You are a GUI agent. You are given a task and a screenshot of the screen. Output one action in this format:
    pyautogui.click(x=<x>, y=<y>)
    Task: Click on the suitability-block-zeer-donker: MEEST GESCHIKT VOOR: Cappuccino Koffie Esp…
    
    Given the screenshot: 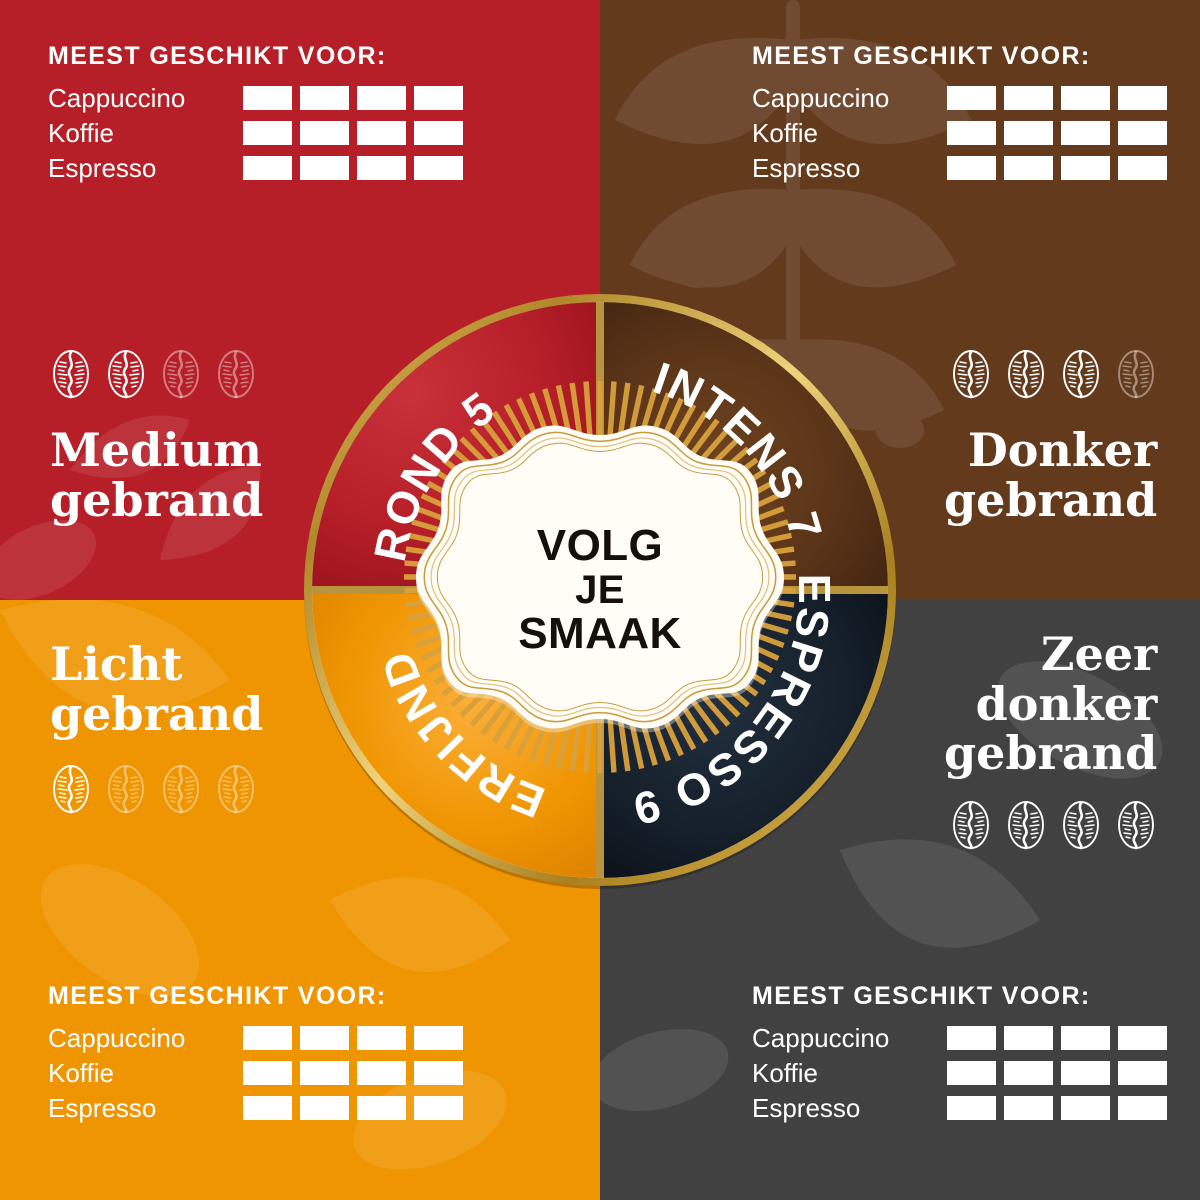 What is the action you would take?
    pyautogui.click(x=959, y=1053)
    